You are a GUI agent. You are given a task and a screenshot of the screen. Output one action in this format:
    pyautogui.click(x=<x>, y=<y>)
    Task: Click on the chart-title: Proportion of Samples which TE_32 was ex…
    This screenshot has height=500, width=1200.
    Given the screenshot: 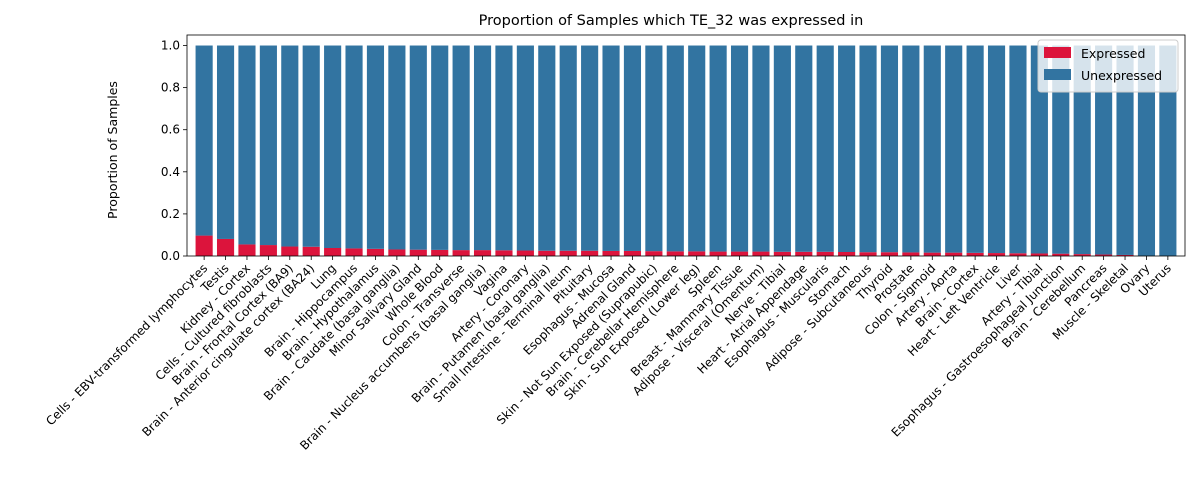 What is the action you would take?
    pyautogui.click(x=671, y=21)
    